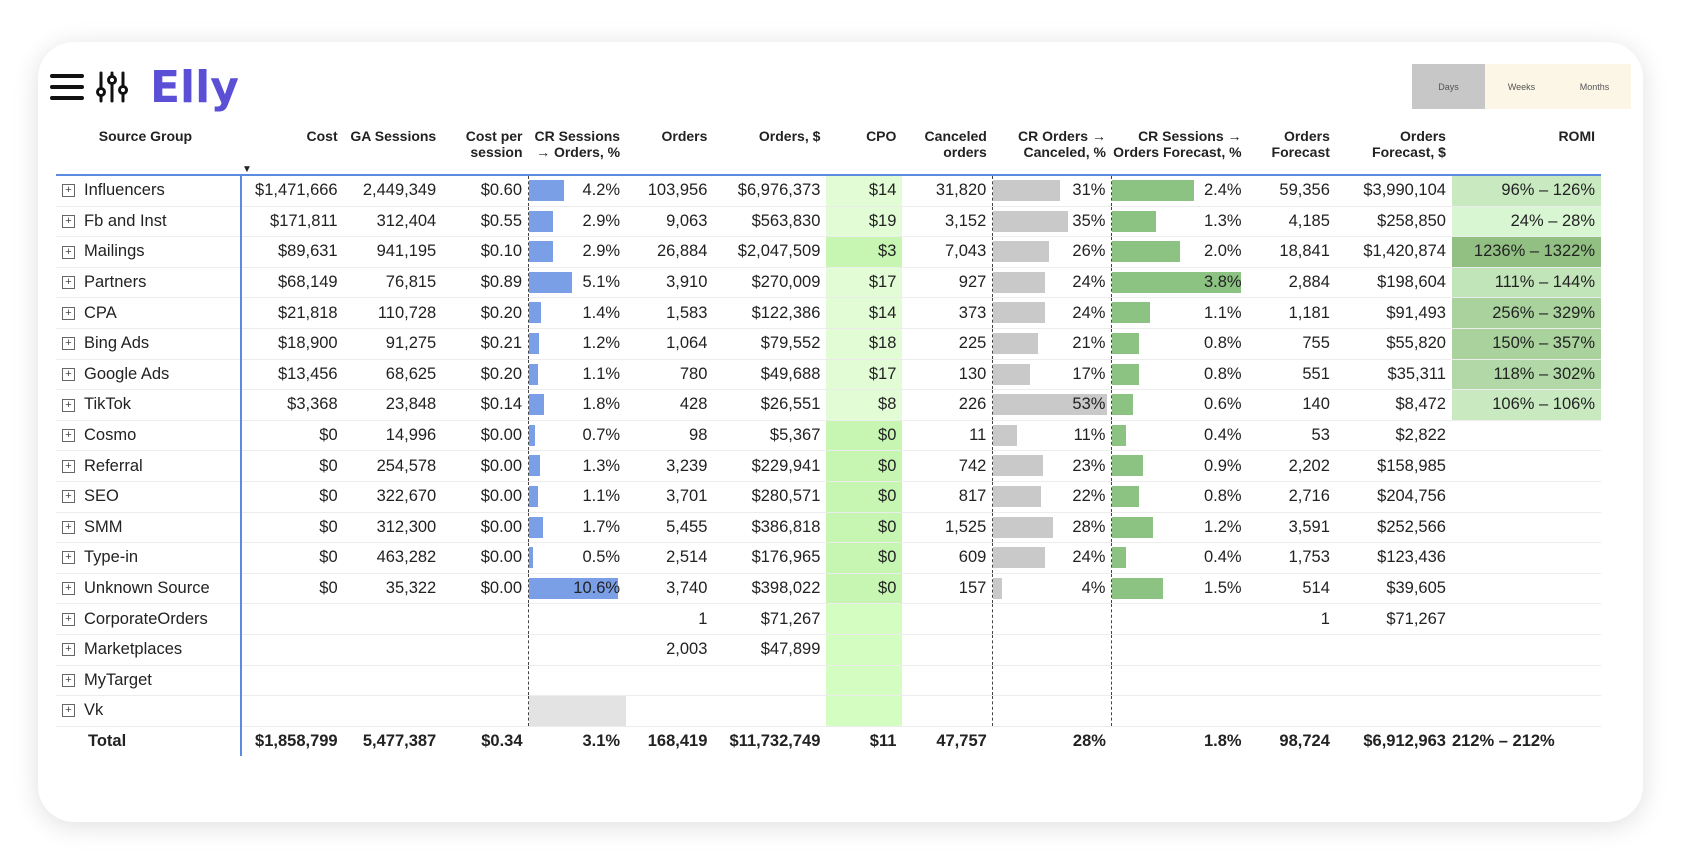  What do you see at coordinates (494, 144) in the screenshot?
I see `column-header-cost-per-session: Cost per session` at bounding box center [494, 144].